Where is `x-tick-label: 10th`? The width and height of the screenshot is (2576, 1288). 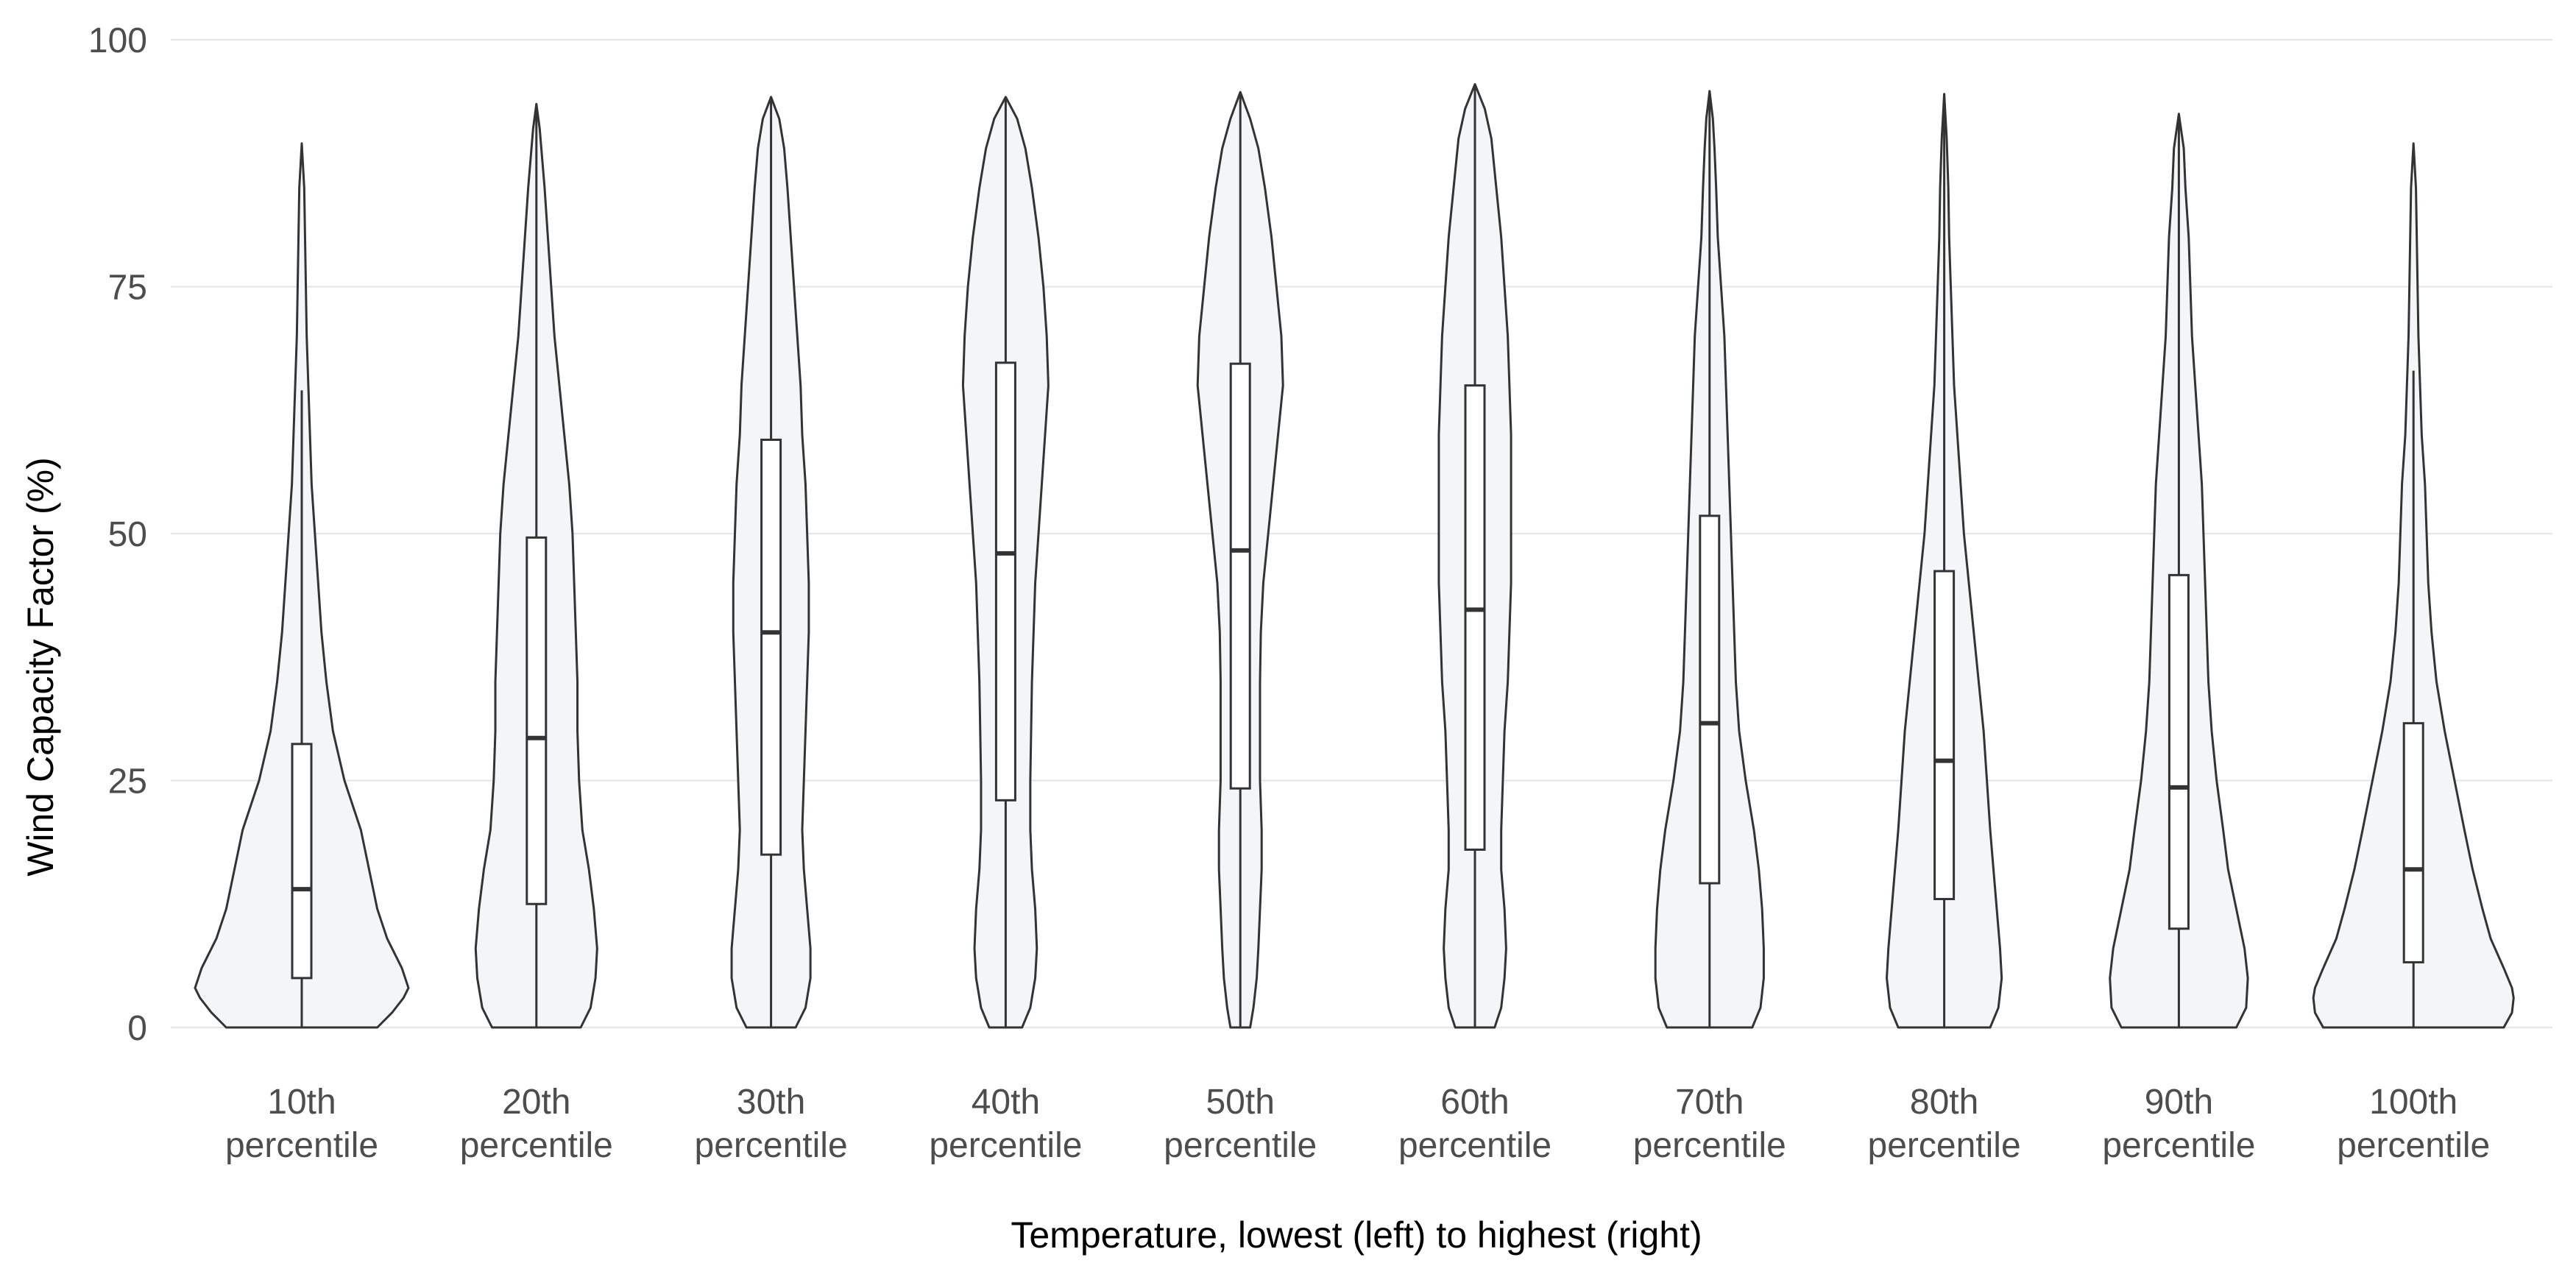 x-tick-label: 10th is located at coordinates (301, 1102).